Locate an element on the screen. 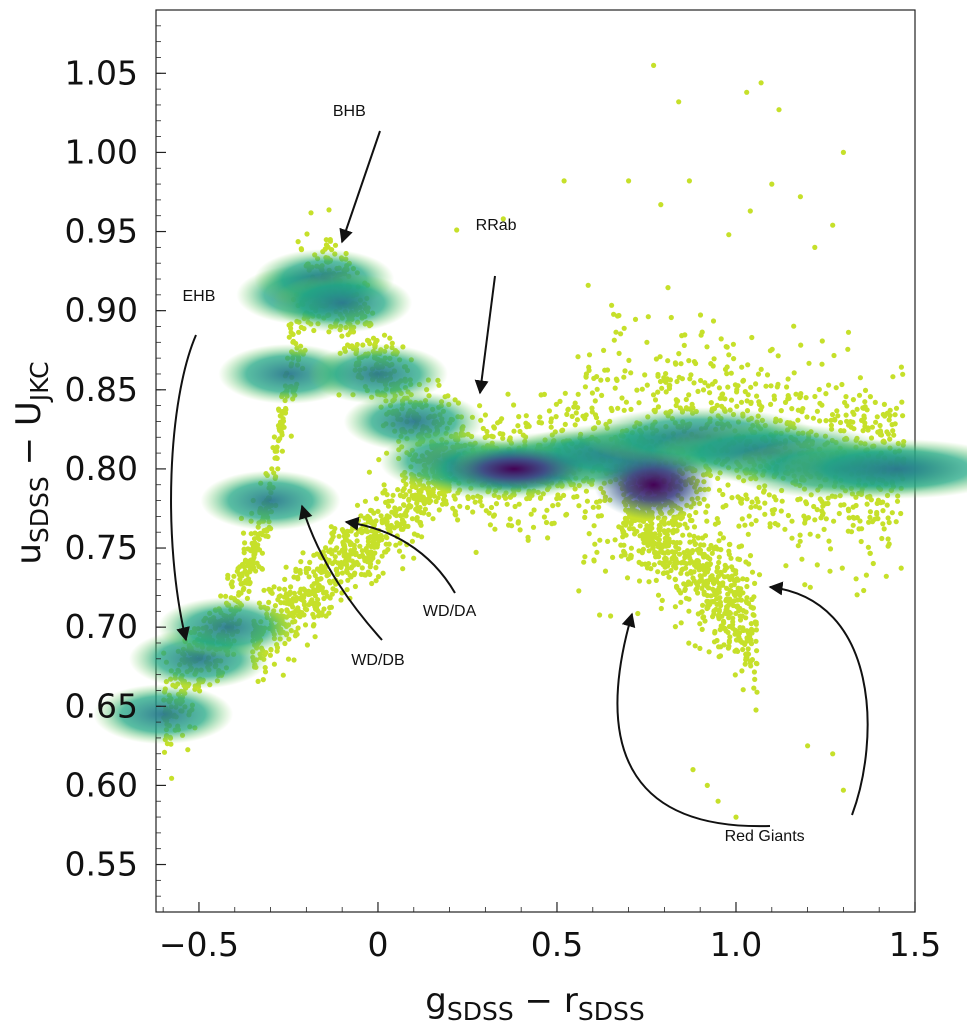 The width and height of the screenshot is (967, 1024). x-title-sub1: SDSS is located at coordinates (480, 1010).